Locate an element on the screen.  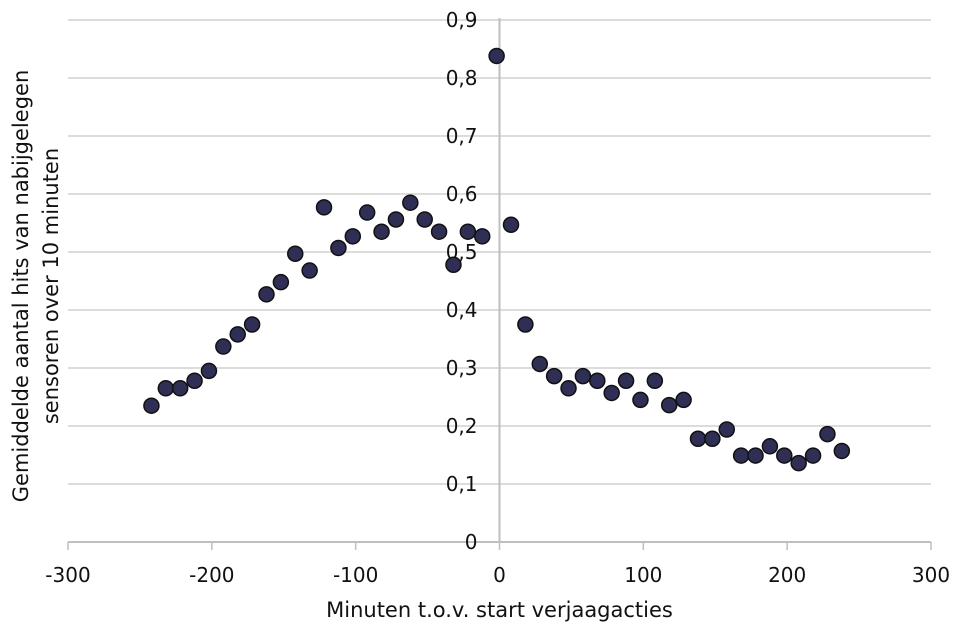
y-tick-label: 0,1 is located at coordinates (462, 484).